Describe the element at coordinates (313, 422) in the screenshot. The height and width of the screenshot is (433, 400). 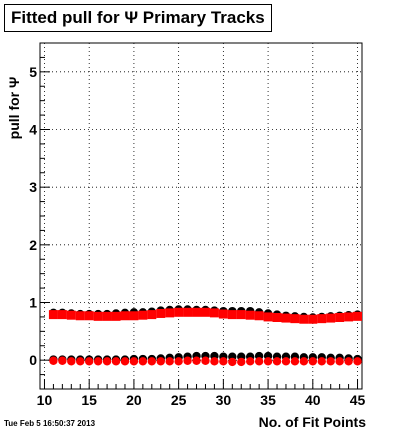
I see `x-axis-title: No. of Fit Points` at that location.